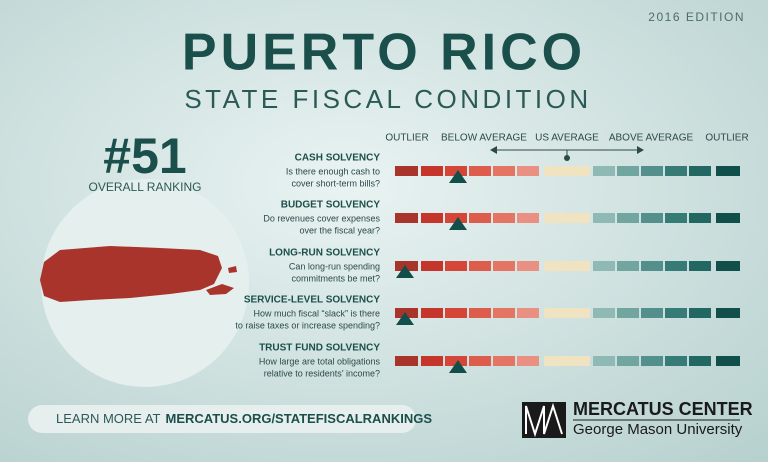 Image resolution: width=768 pixels, height=462 pixels. What do you see at coordinates (663, 409) in the screenshot?
I see `logo-name: MERCATUS CENTER` at bounding box center [663, 409].